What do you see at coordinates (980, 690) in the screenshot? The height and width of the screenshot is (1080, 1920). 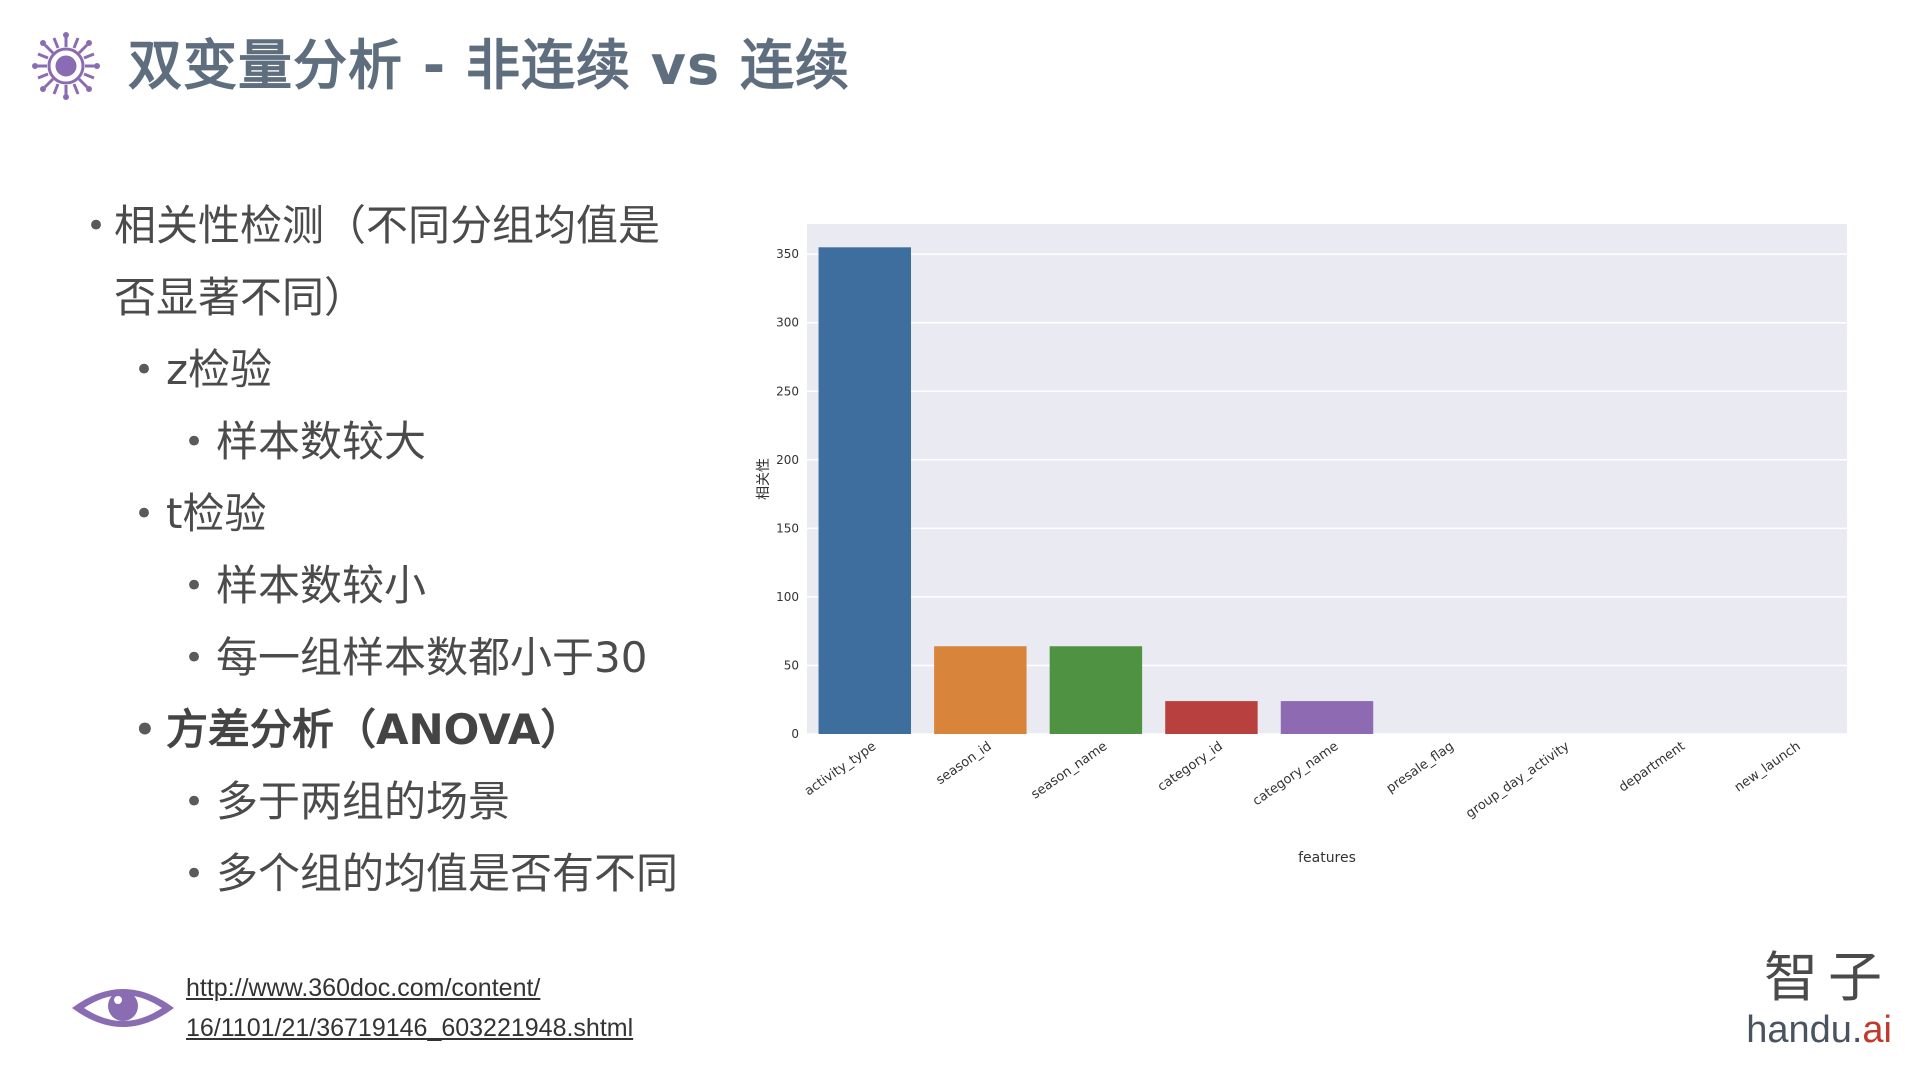 I see `bar-season-id` at bounding box center [980, 690].